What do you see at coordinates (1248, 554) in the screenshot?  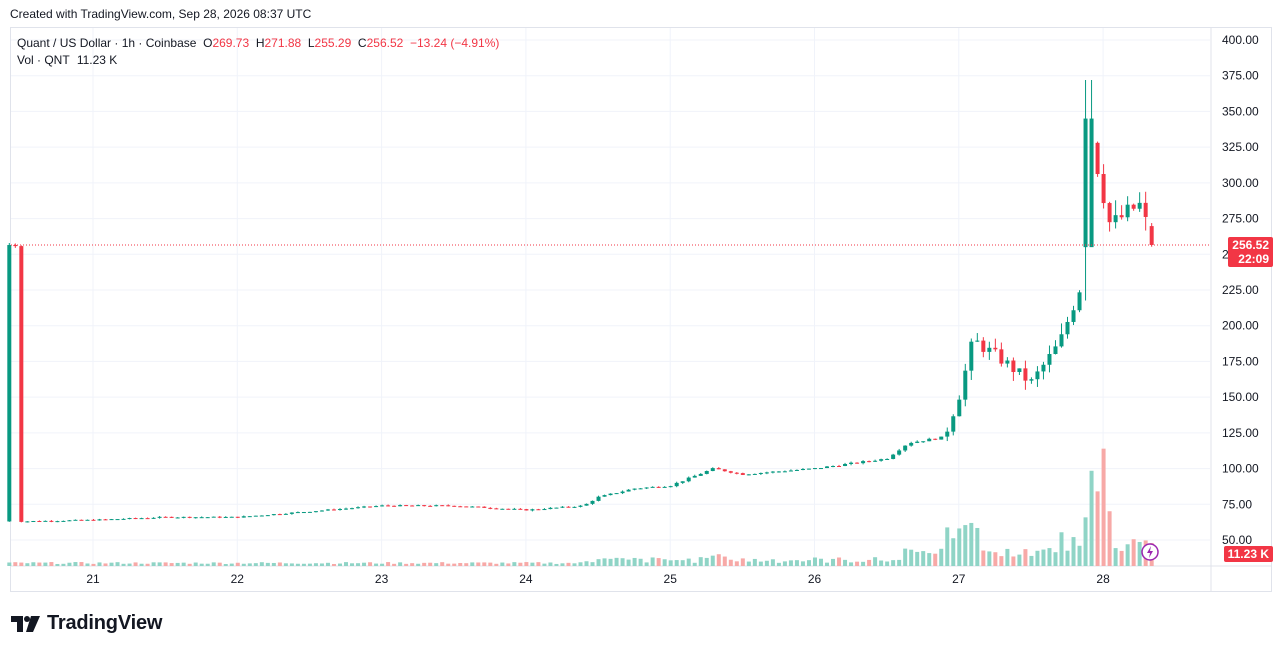 I see `volume-tag-value: 11.23 K` at bounding box center [1248, 554].